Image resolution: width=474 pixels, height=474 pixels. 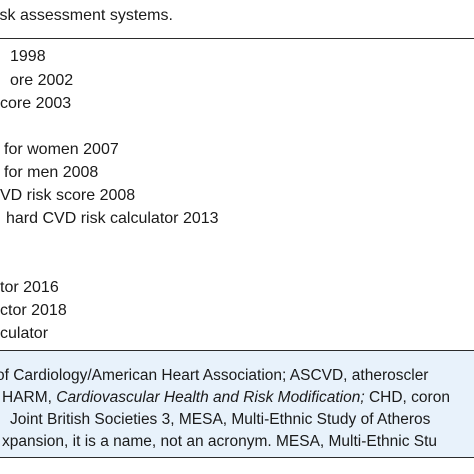 I want to click on footnote-text: CHD, coron, so click(x=407, y=397).